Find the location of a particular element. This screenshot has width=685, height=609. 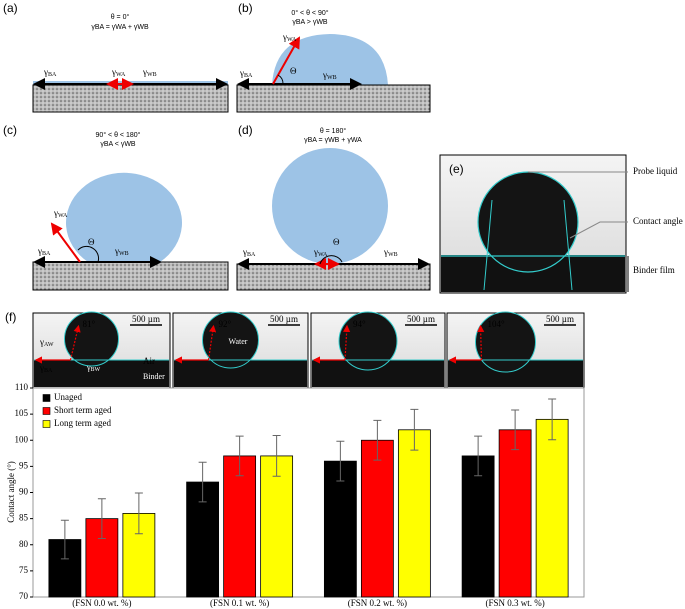

angle: 90° < θ < 180° is located at coordinates (118, 135).